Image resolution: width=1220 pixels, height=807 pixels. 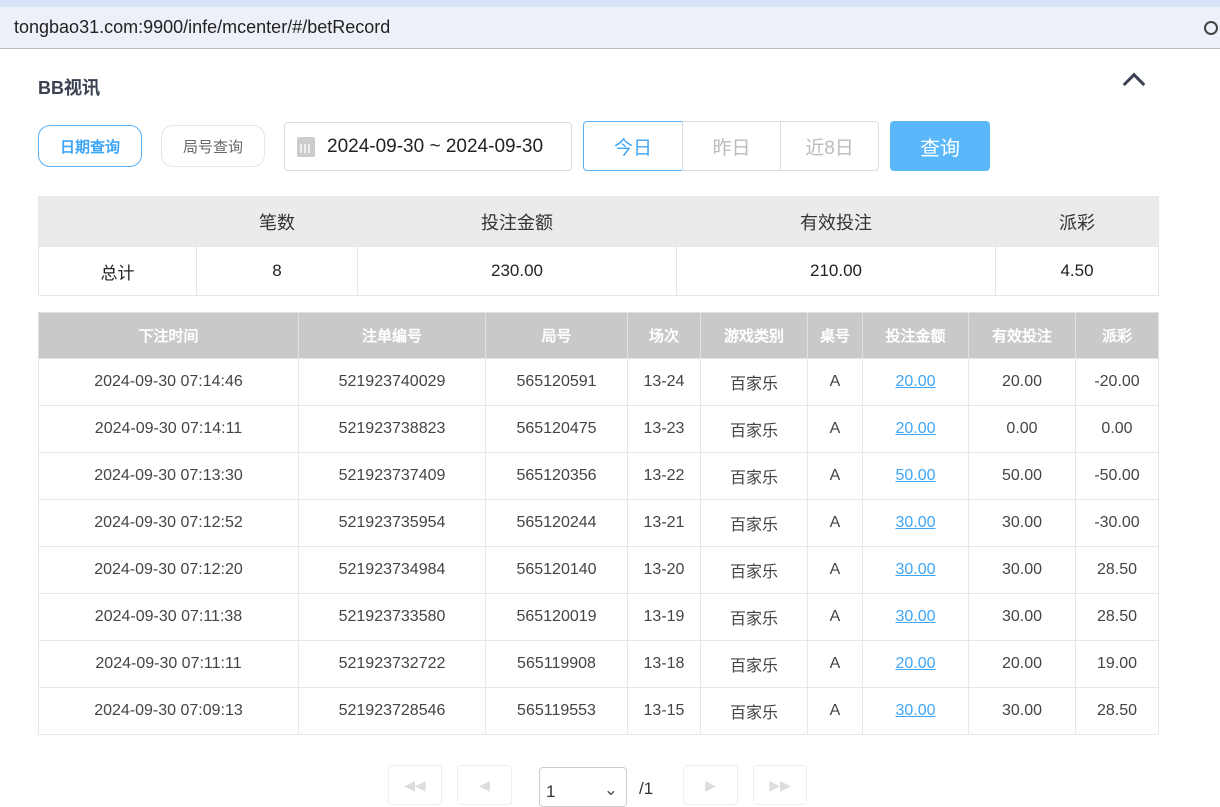 What do you see at coordinates (484, 785) in the screenshot?
I see `prev-page-button: ◀` at bounding box center [484, 785].